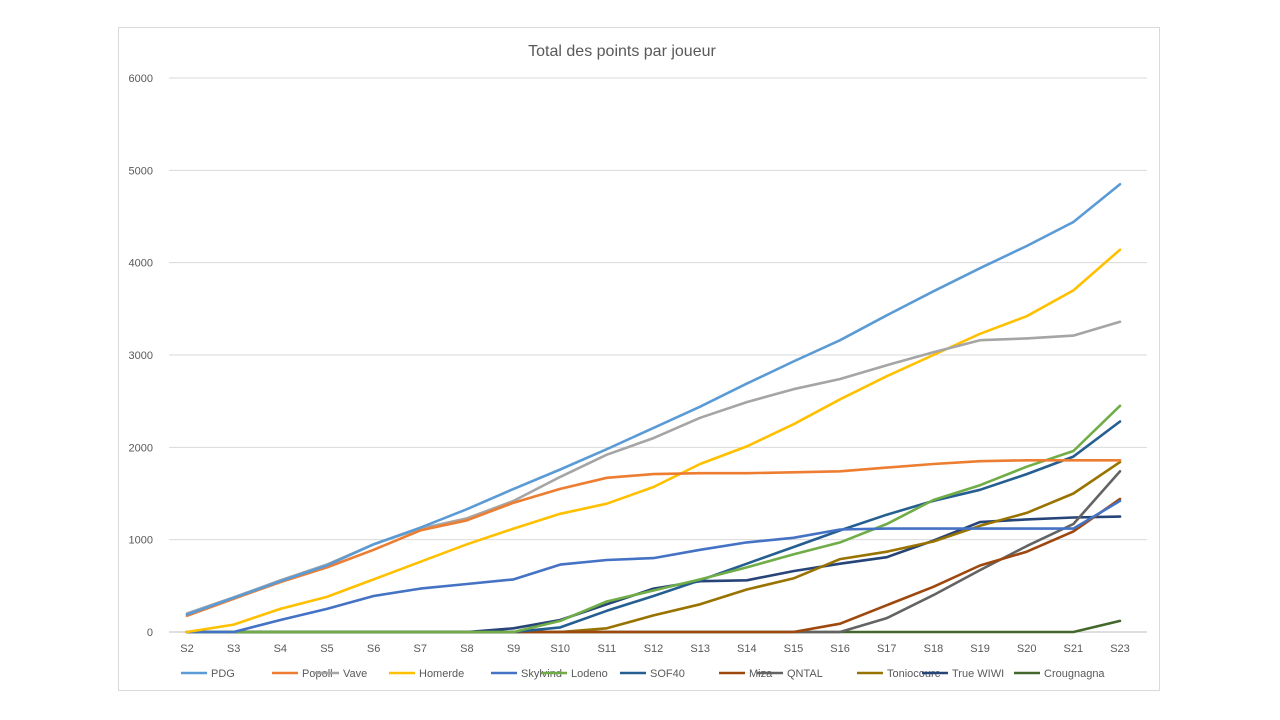 This screenshot has width=1280, height=720. Describe the element at coordinates (747, 649) in the screenshot. I see `x-tick-label: S14` at that location.